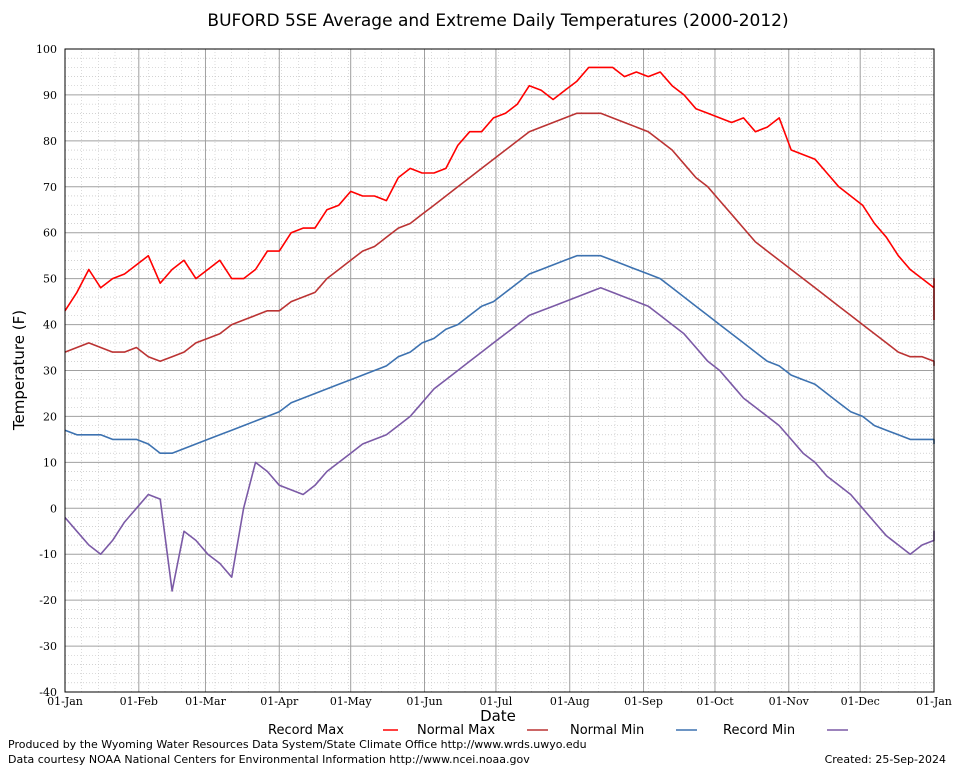 The height and width of the screenshot is (768, 954). Describe the element at coordinates (860, 701) in the screenshot. I see `x-tick-label: 01-Dec` at that location.